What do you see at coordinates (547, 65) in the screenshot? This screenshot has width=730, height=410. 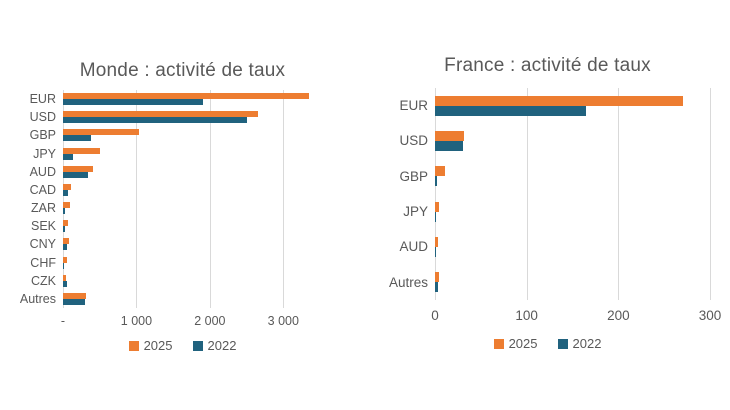 I see `france-chart-title: France : activité de taux` at bounding box center [547, 65].